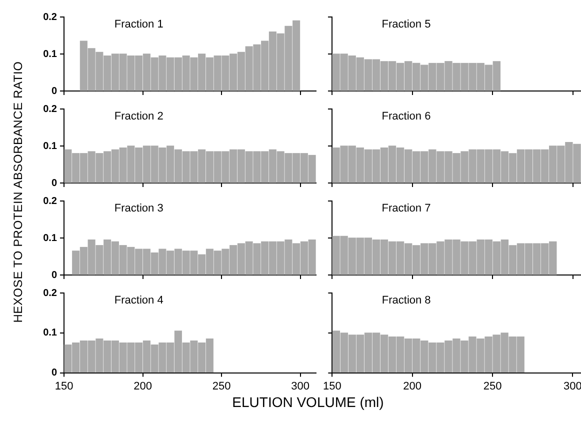 The width and height of the screenshot is (581, 426). What do you see at coordinates (406, 24) in the screenshot?
I see `chart-title: Fraction 5` at bounding box center [406, 24].